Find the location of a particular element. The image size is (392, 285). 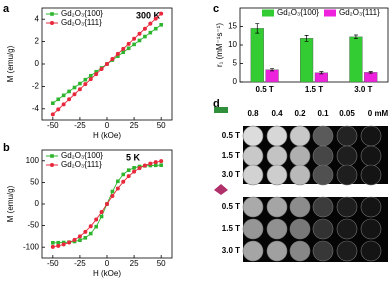

y-axis-label: M (emu/g) is located at coordinates (10, 203).